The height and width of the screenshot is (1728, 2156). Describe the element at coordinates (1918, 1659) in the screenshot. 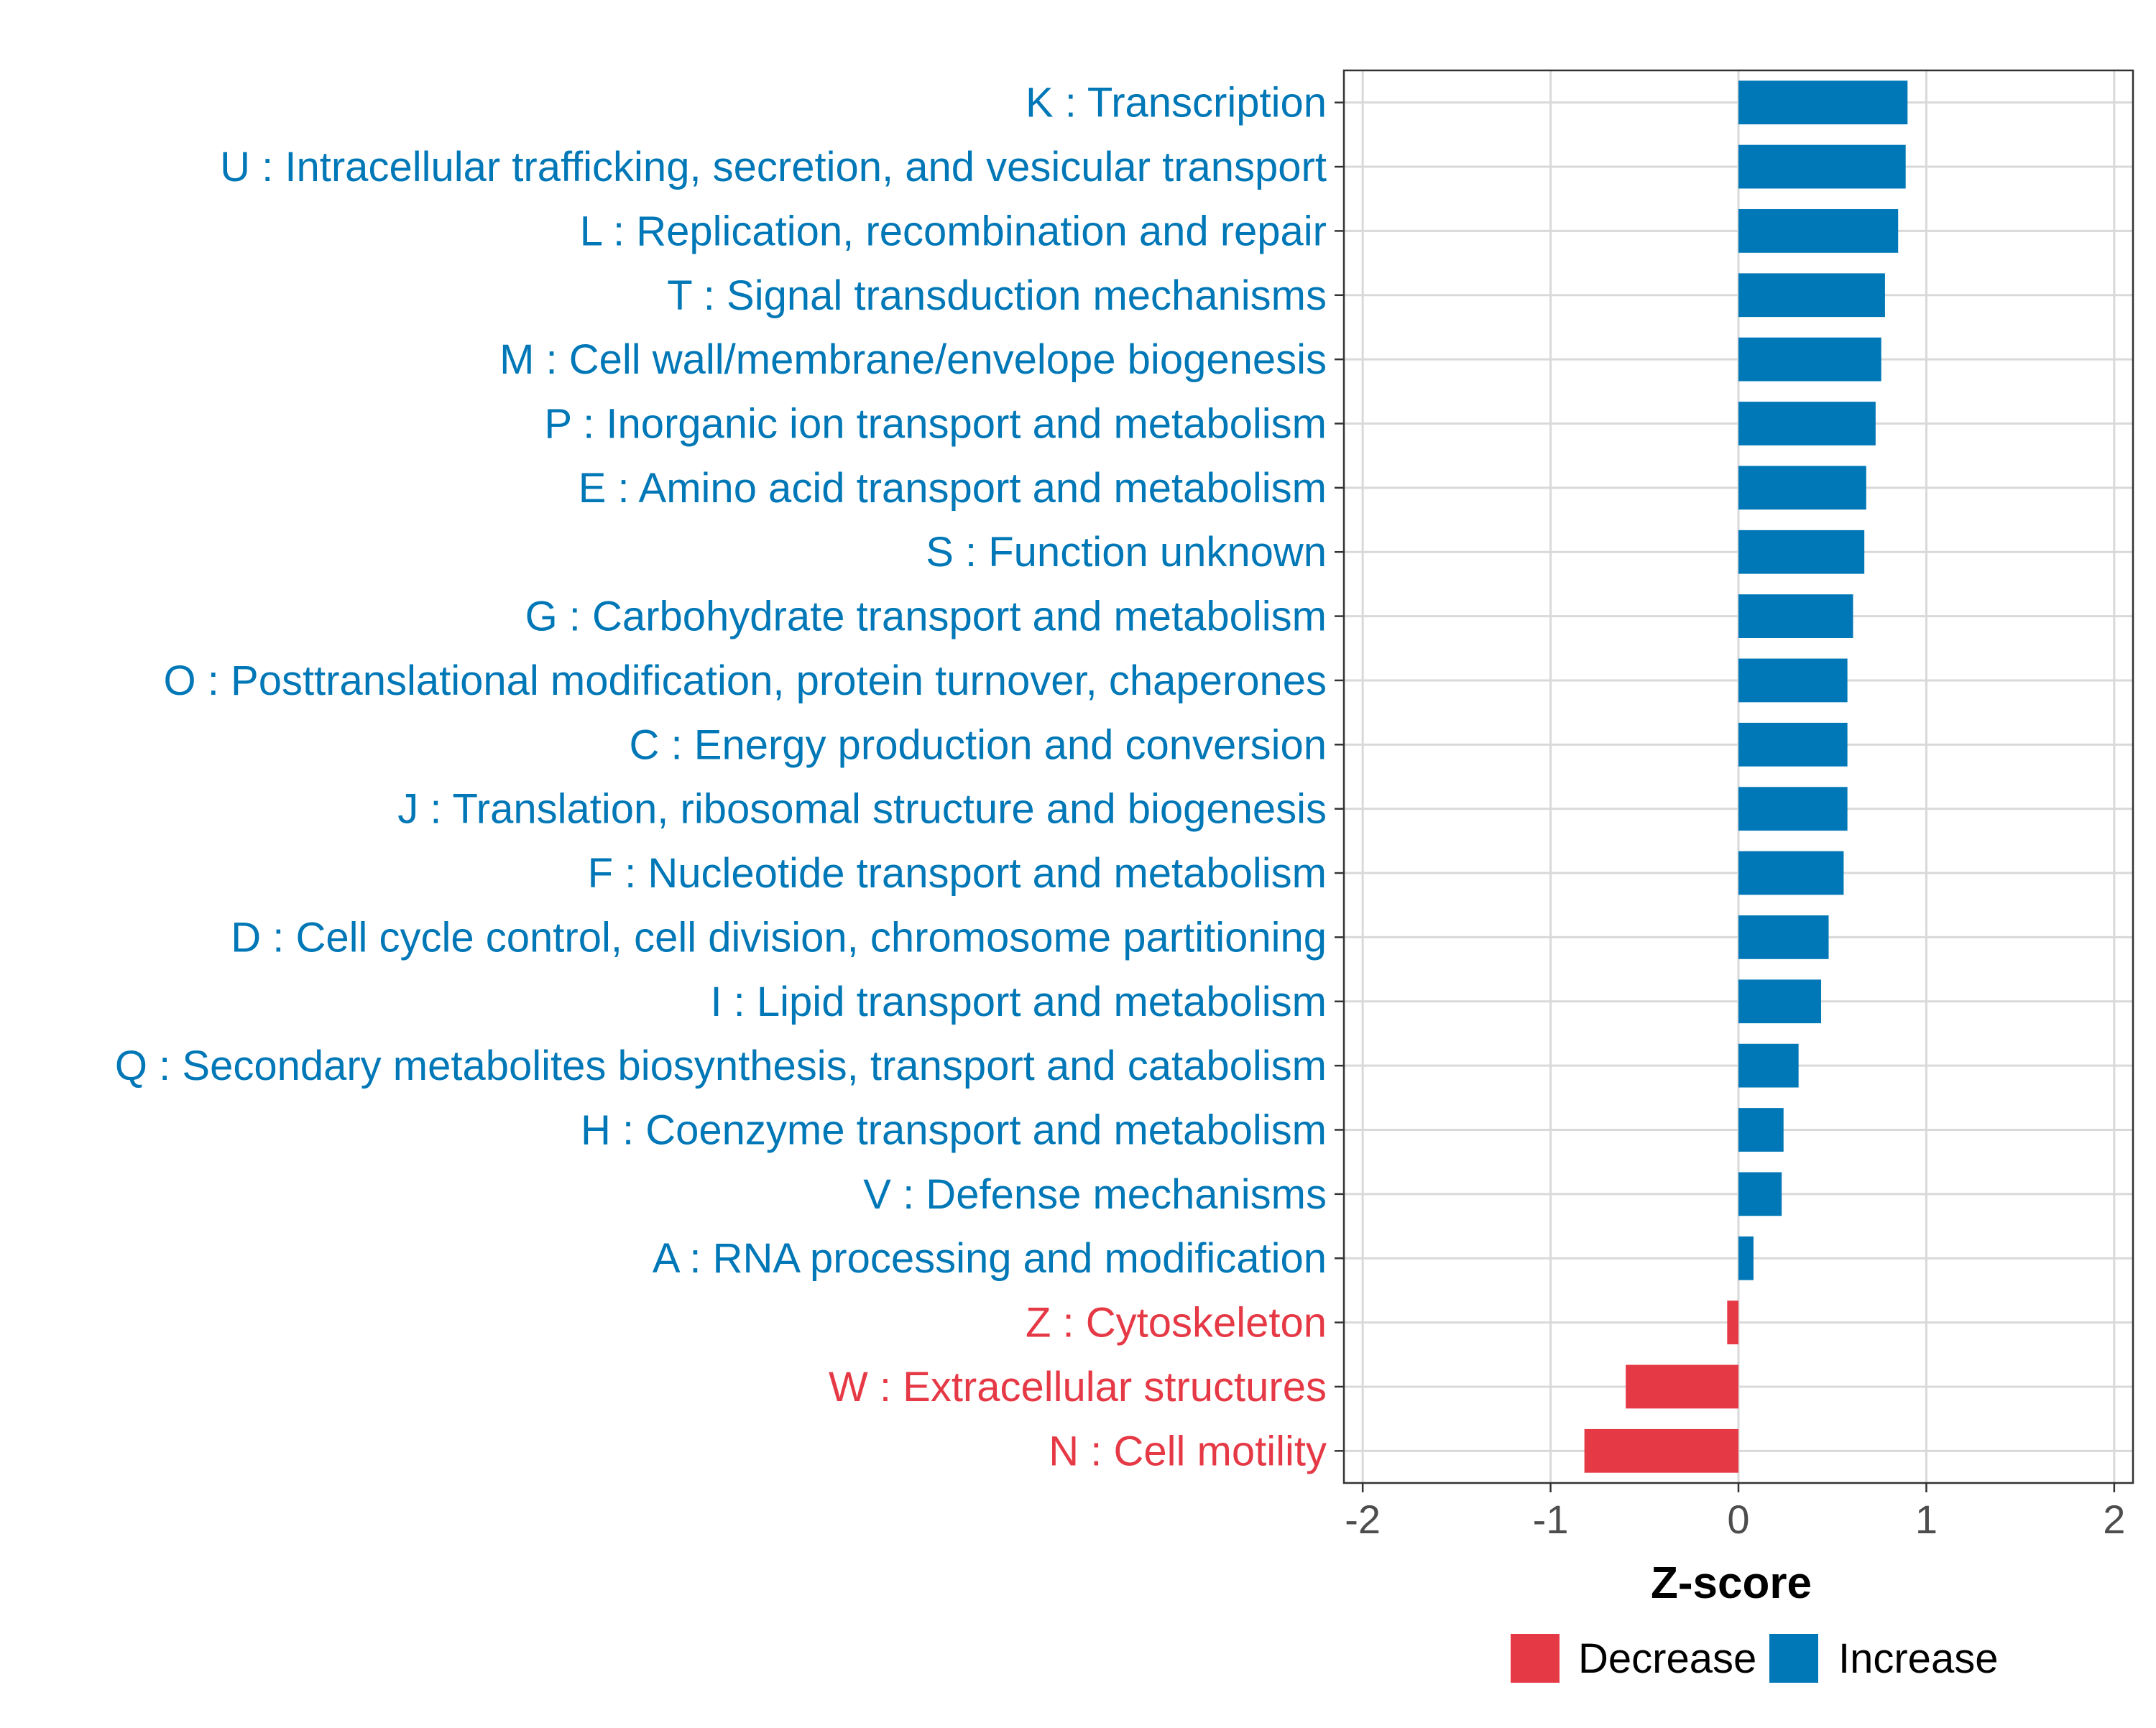

I see `legend-label: Increase` at that location.